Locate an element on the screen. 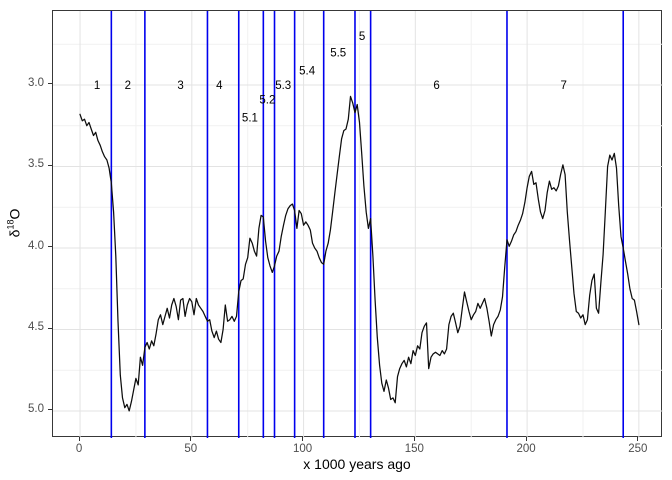 This screenshot has width=672, height=480. stage-label: 5.3 is located at coordinates (283, 86).